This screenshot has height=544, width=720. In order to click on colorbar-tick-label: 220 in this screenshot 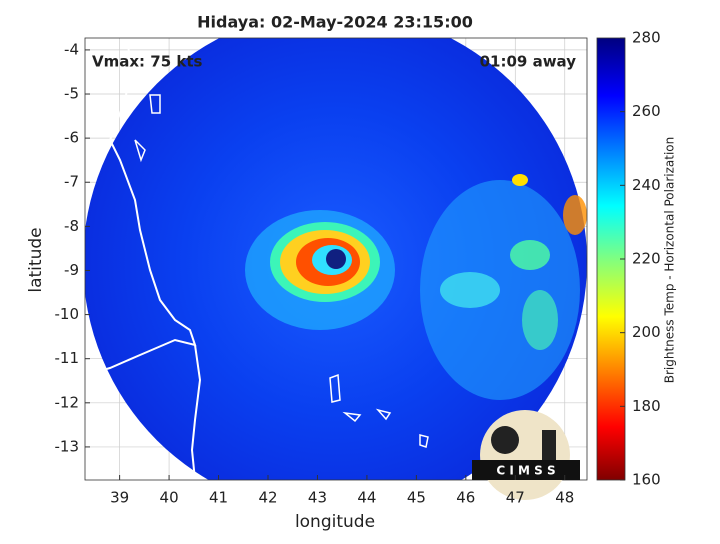, I will do `click(646, 259)`.